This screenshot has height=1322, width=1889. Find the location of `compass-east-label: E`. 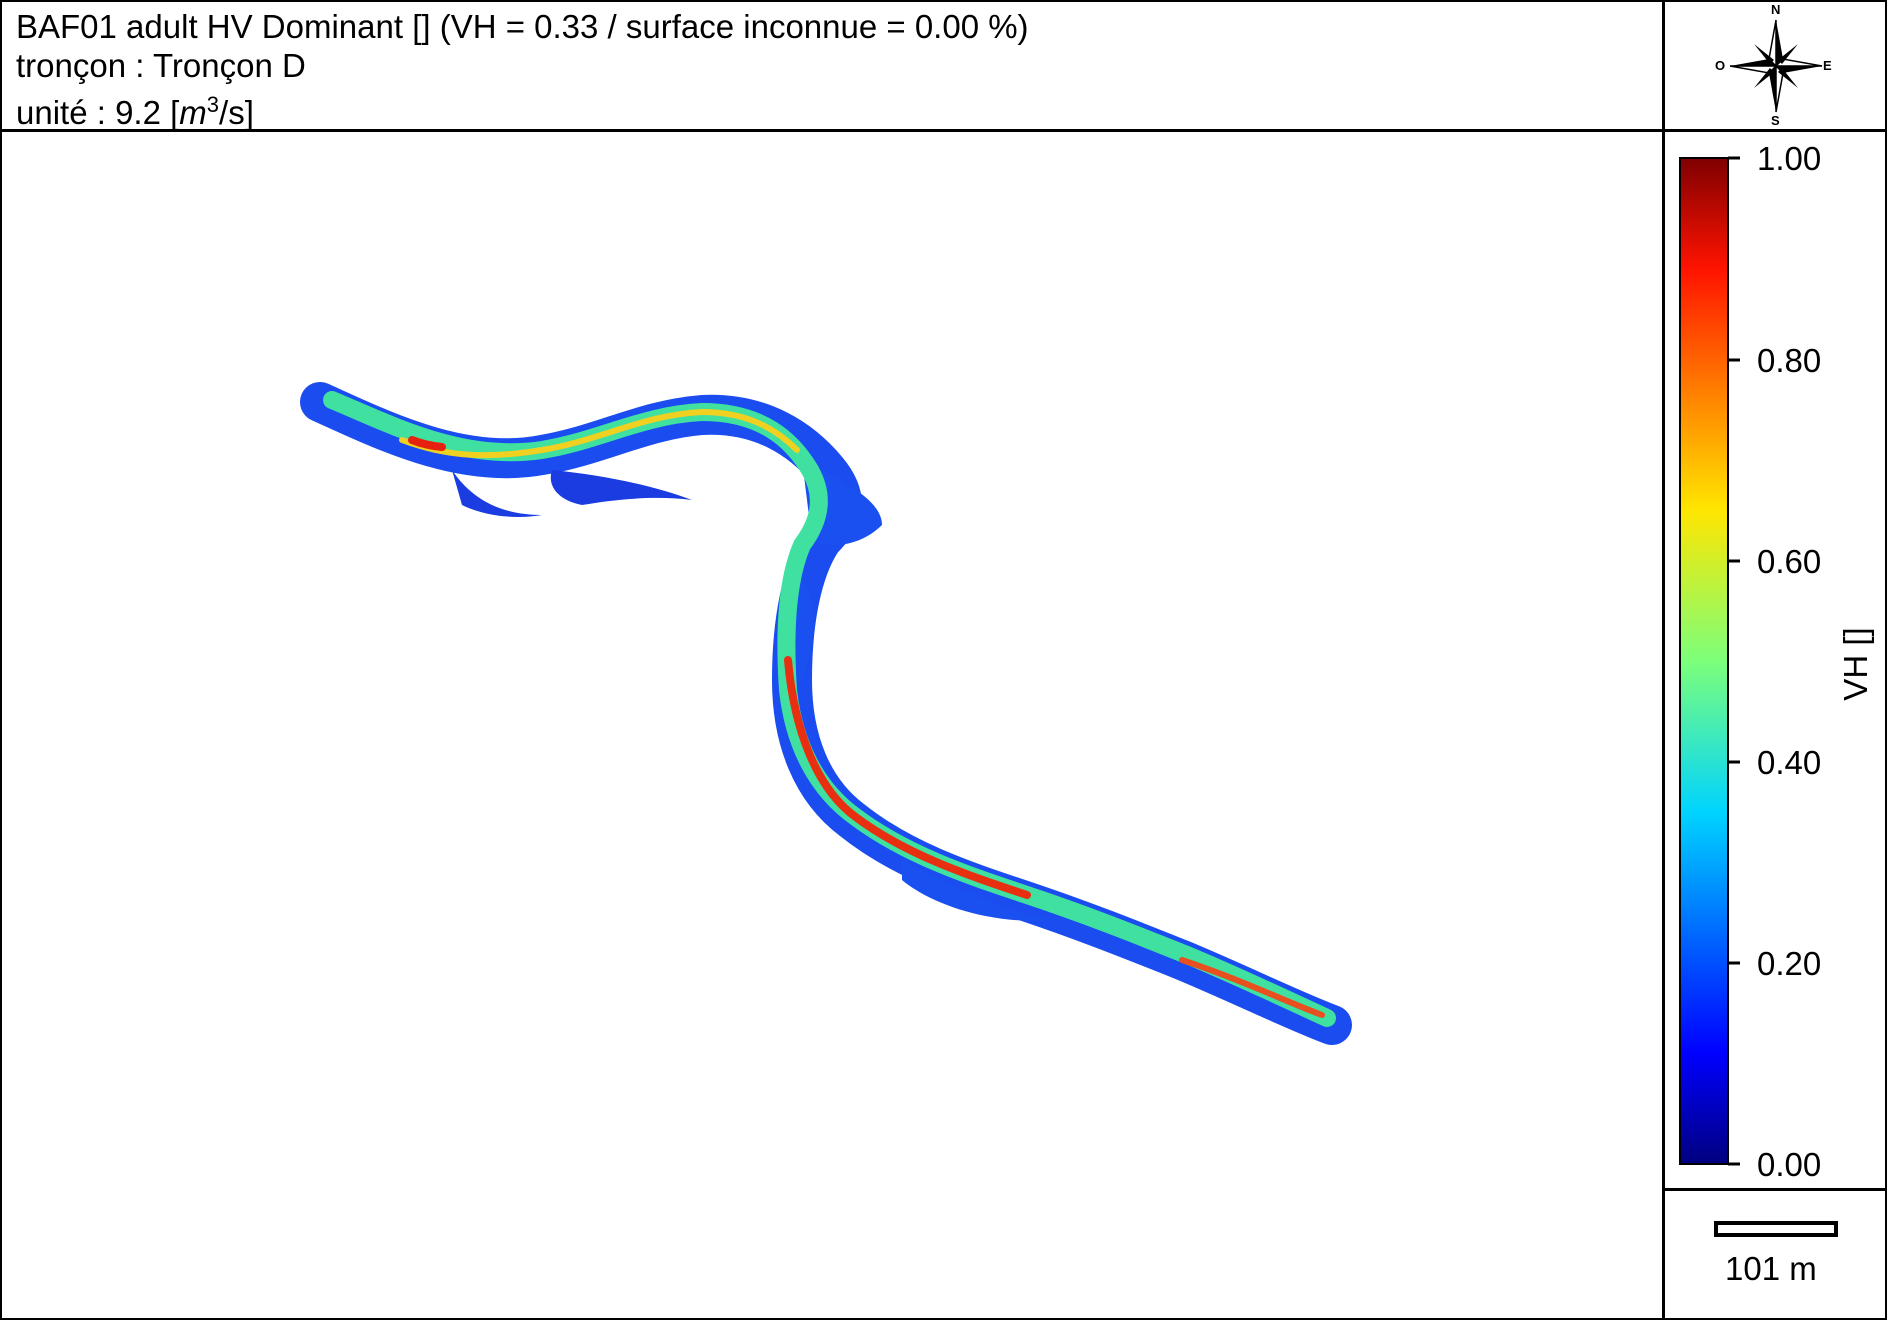

compass-east-label: E is located at coordinates (1827, 65).